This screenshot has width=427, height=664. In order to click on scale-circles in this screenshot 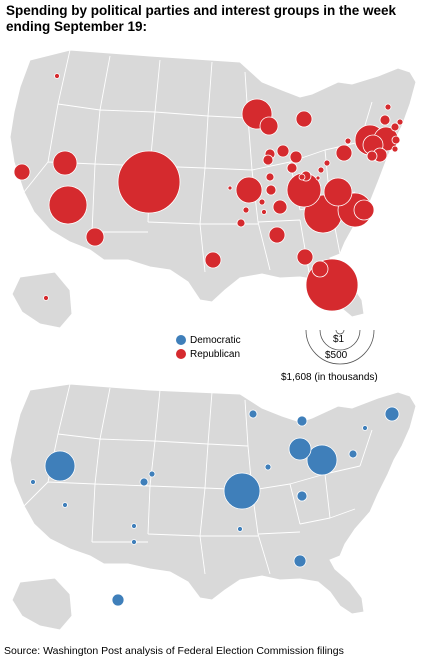, I will do `click(340, 347)`.